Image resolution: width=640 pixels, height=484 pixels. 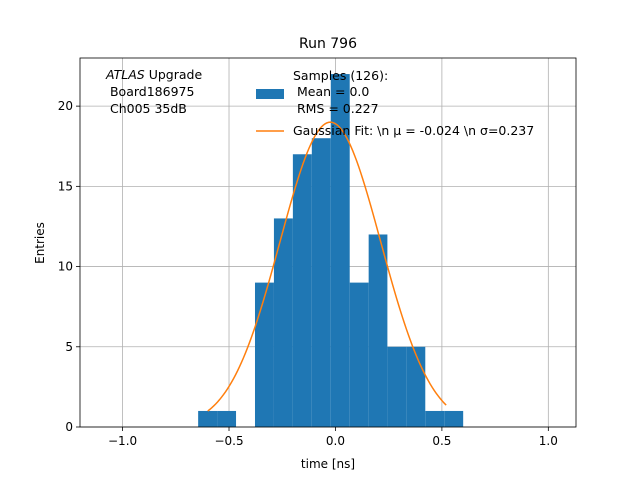 I want to click on legend-samples-swatch, so click(x=270, y=94).